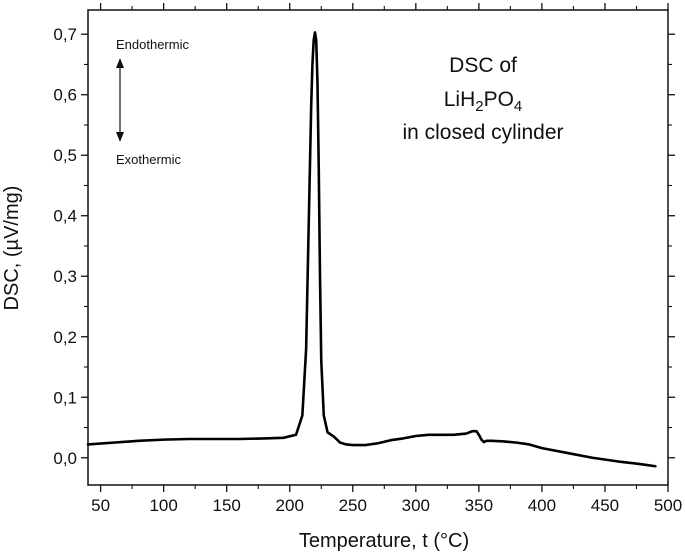 This screenshot has width=685, height=553. I want to click on x-tick-label: 250, so click(353, 505).